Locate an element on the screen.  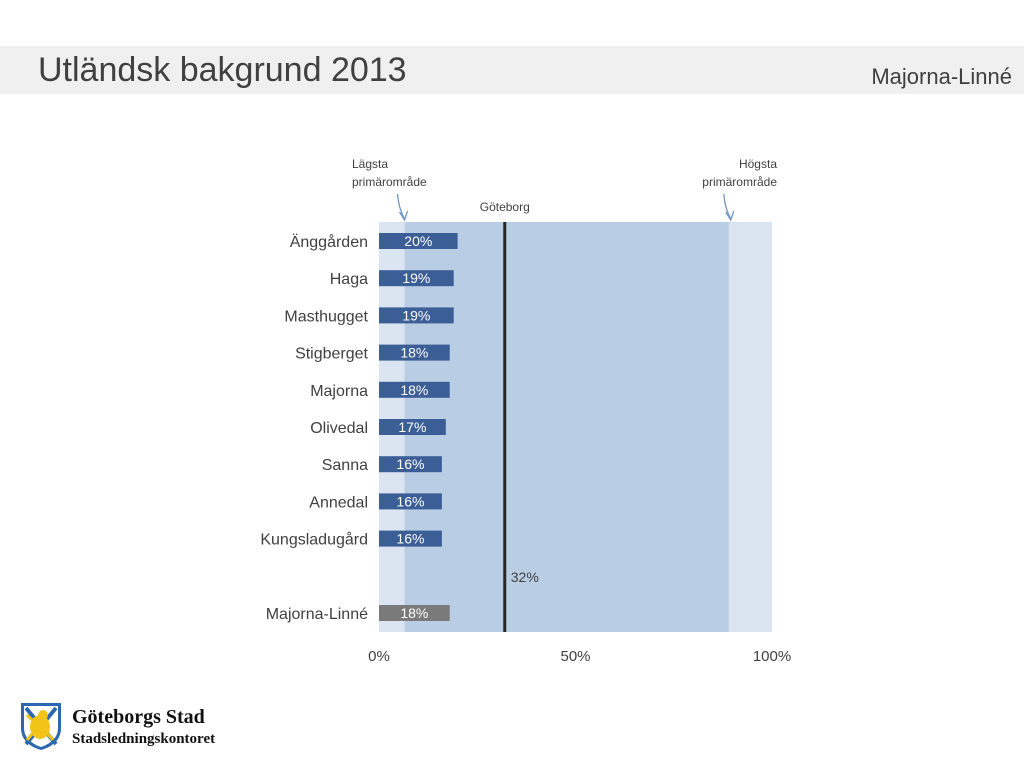
max-annotation-line2: primärområde is located at coordinates (739, 182).